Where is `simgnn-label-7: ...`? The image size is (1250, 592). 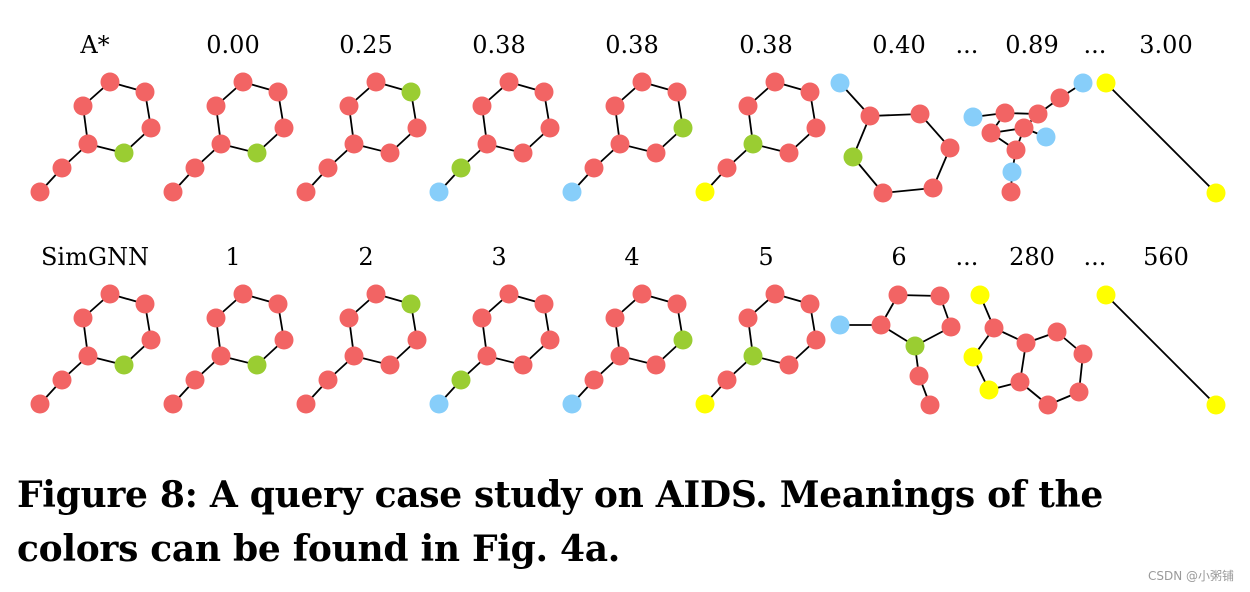
simgnn-label-7: ... is located at coordinates (967, 257).